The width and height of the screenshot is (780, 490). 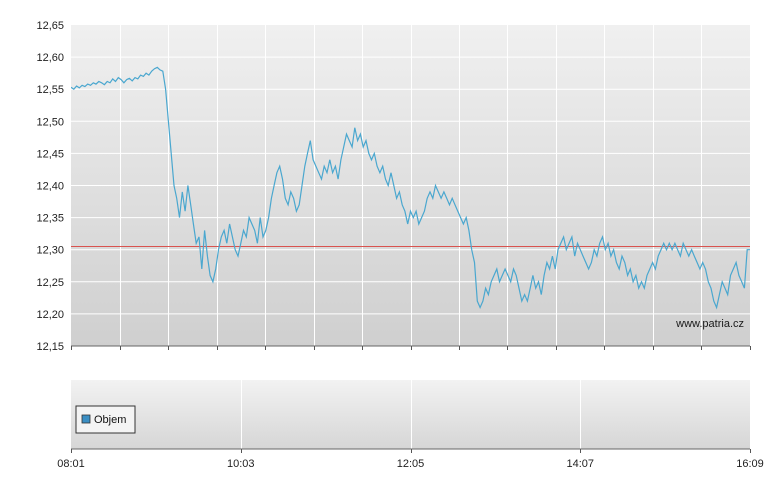 What do you see at coordinates (411, 348) in the screenshot?
I see `price-x-axis-ticks` at bounding box center [411, 348].